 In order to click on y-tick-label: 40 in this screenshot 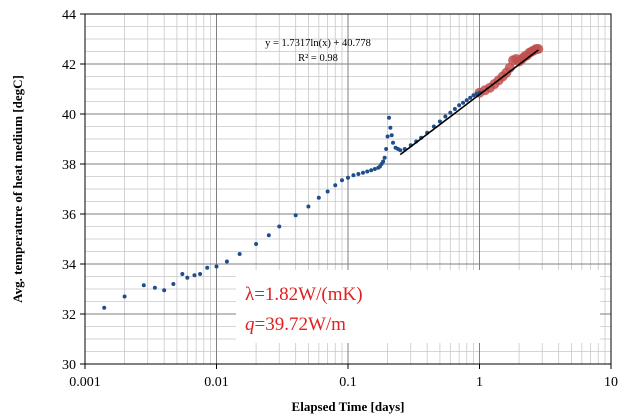, I will do `click(69, 115)`.